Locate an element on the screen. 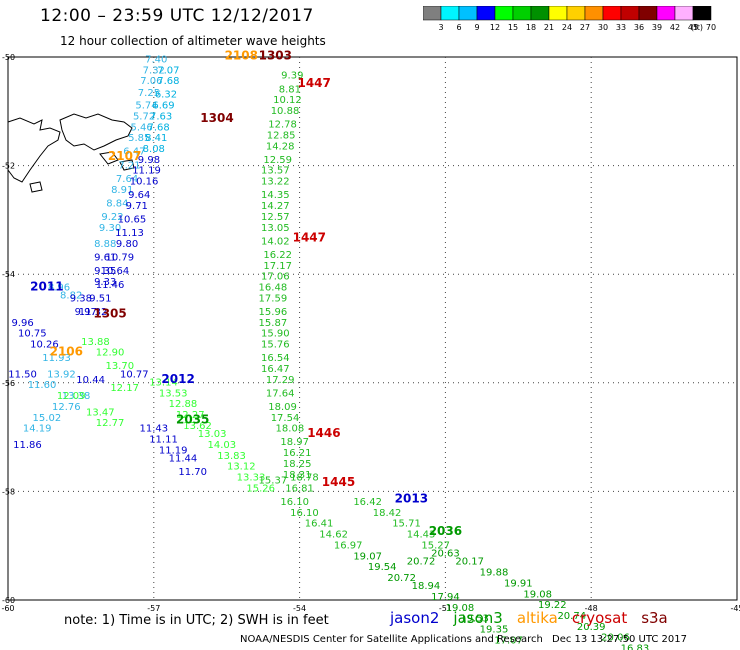  legend-entry-altika: altika is located at coordinates (537, 618).